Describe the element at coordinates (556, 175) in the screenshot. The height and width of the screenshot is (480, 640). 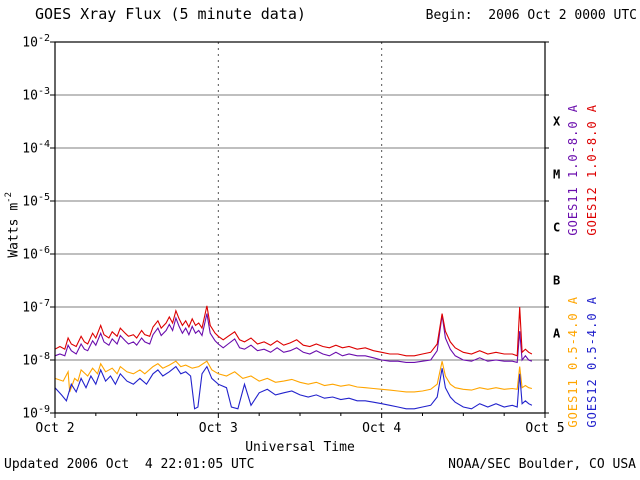
I see `flare-class-m: M` at that location.